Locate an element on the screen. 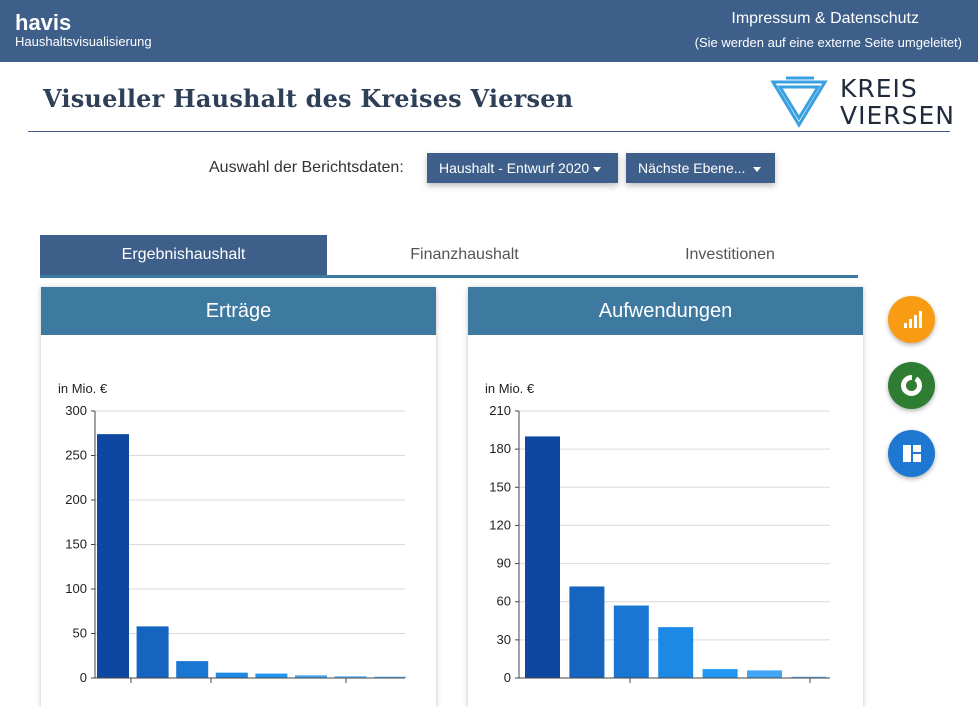 This screenshot has height=707, width=978. donut-chart-icon is located at coordinates (911, 385).